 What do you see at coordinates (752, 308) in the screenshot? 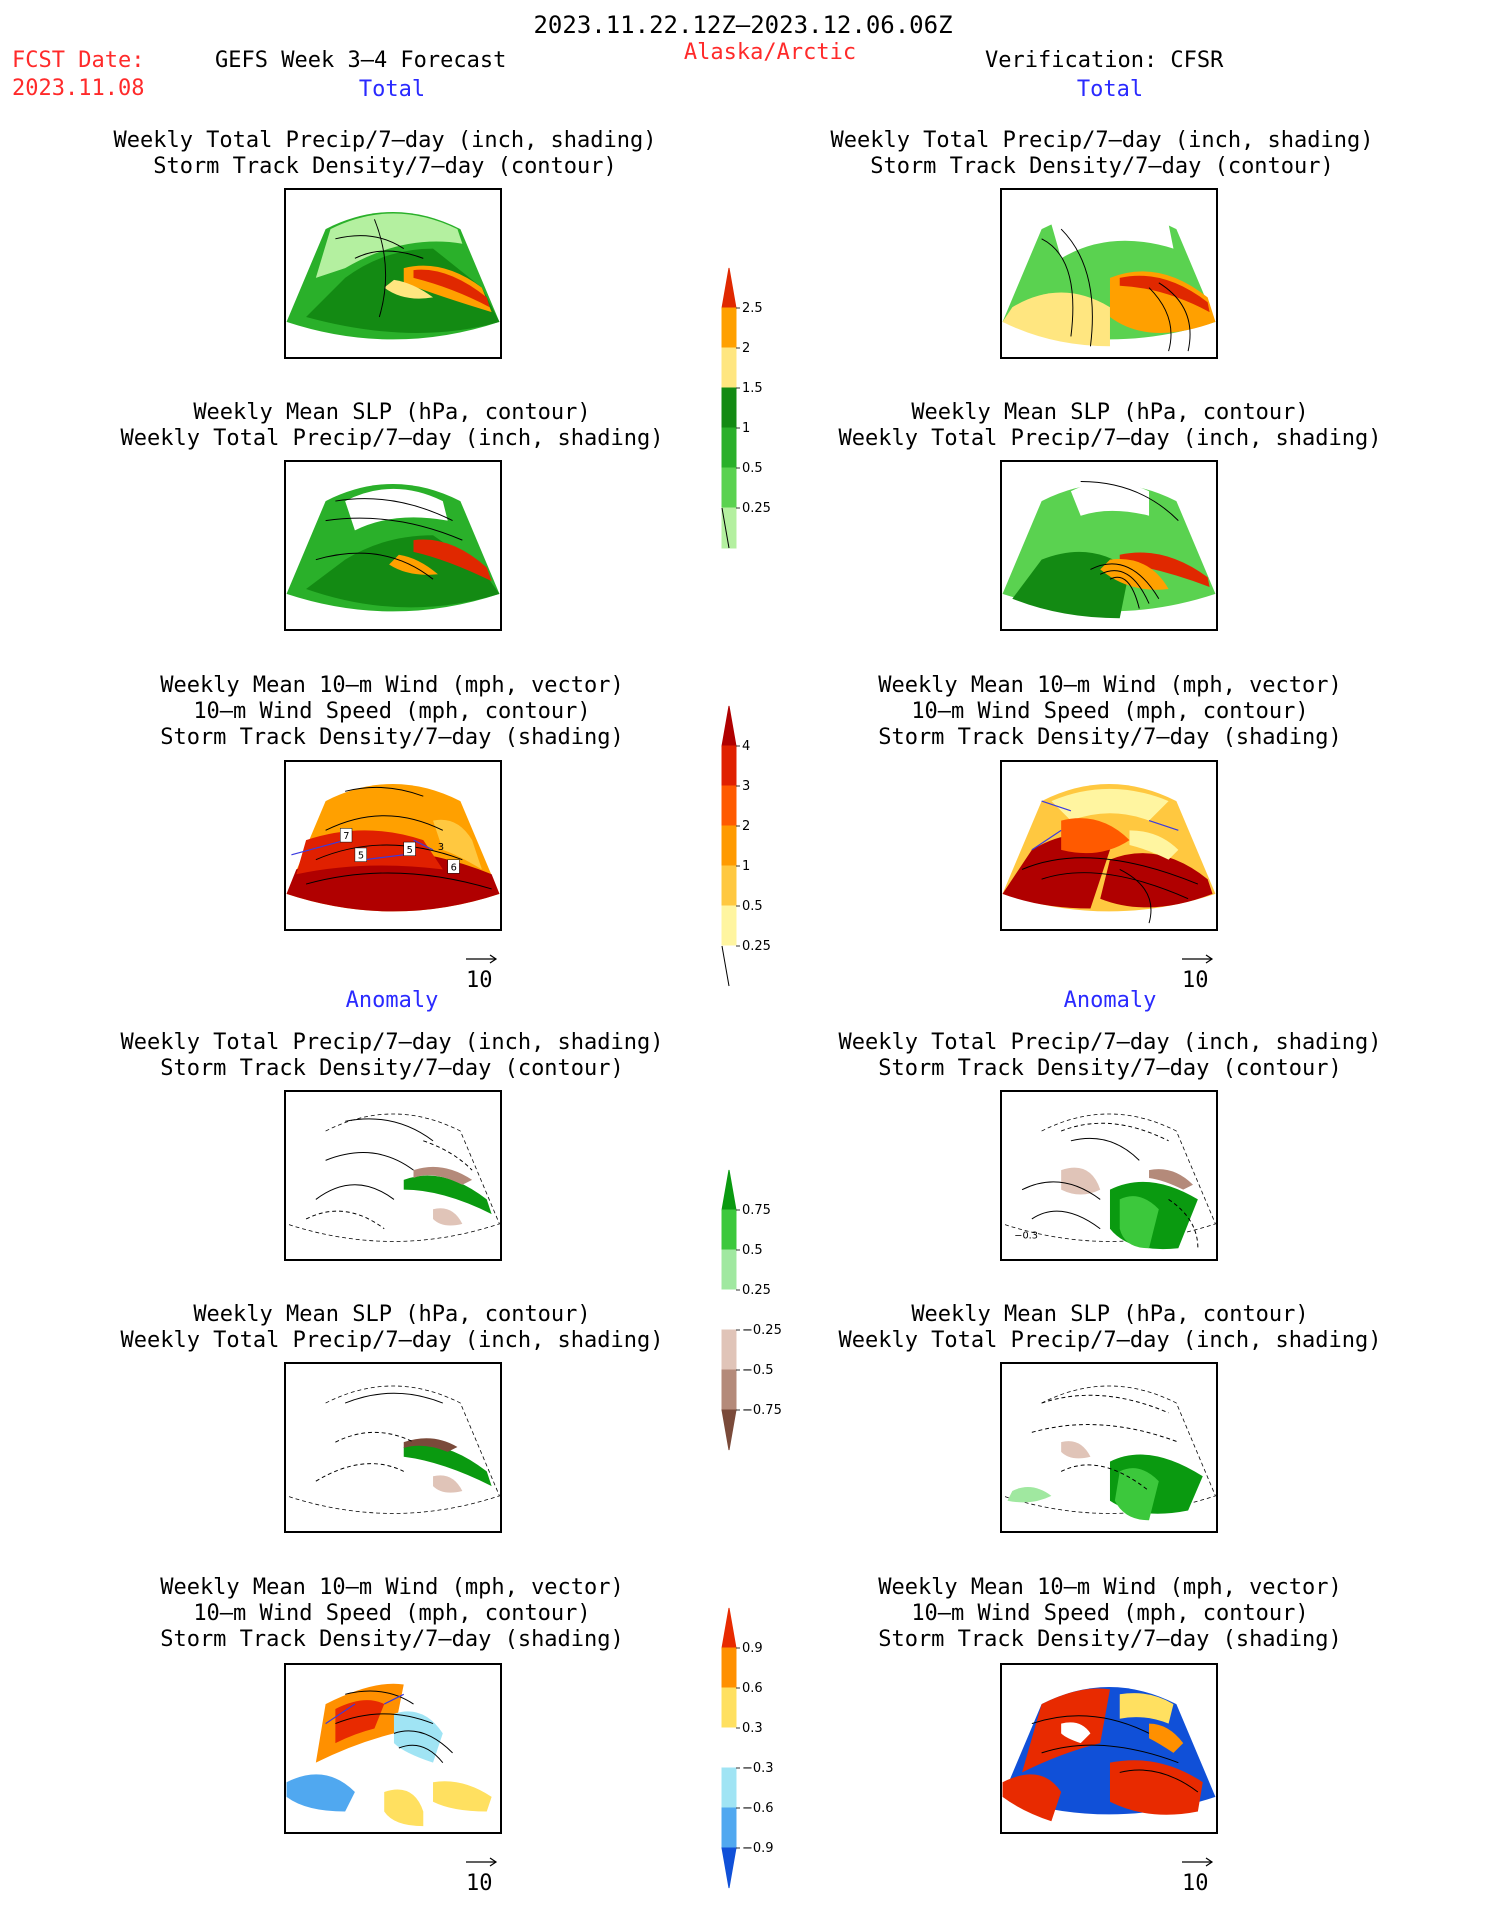
I see `colorbar-label: 2.5` at bounding box center [752, 308].